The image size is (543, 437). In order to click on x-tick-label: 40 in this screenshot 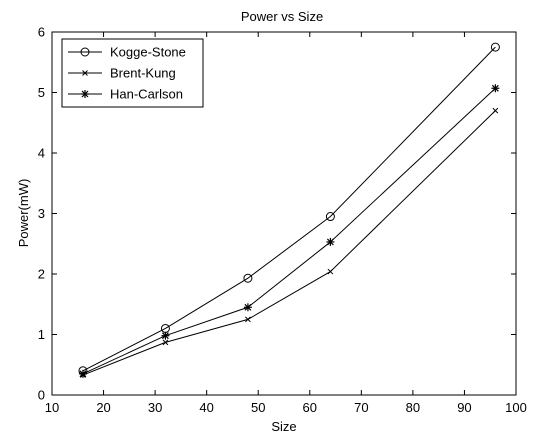, I will do `click(206, 407)`.